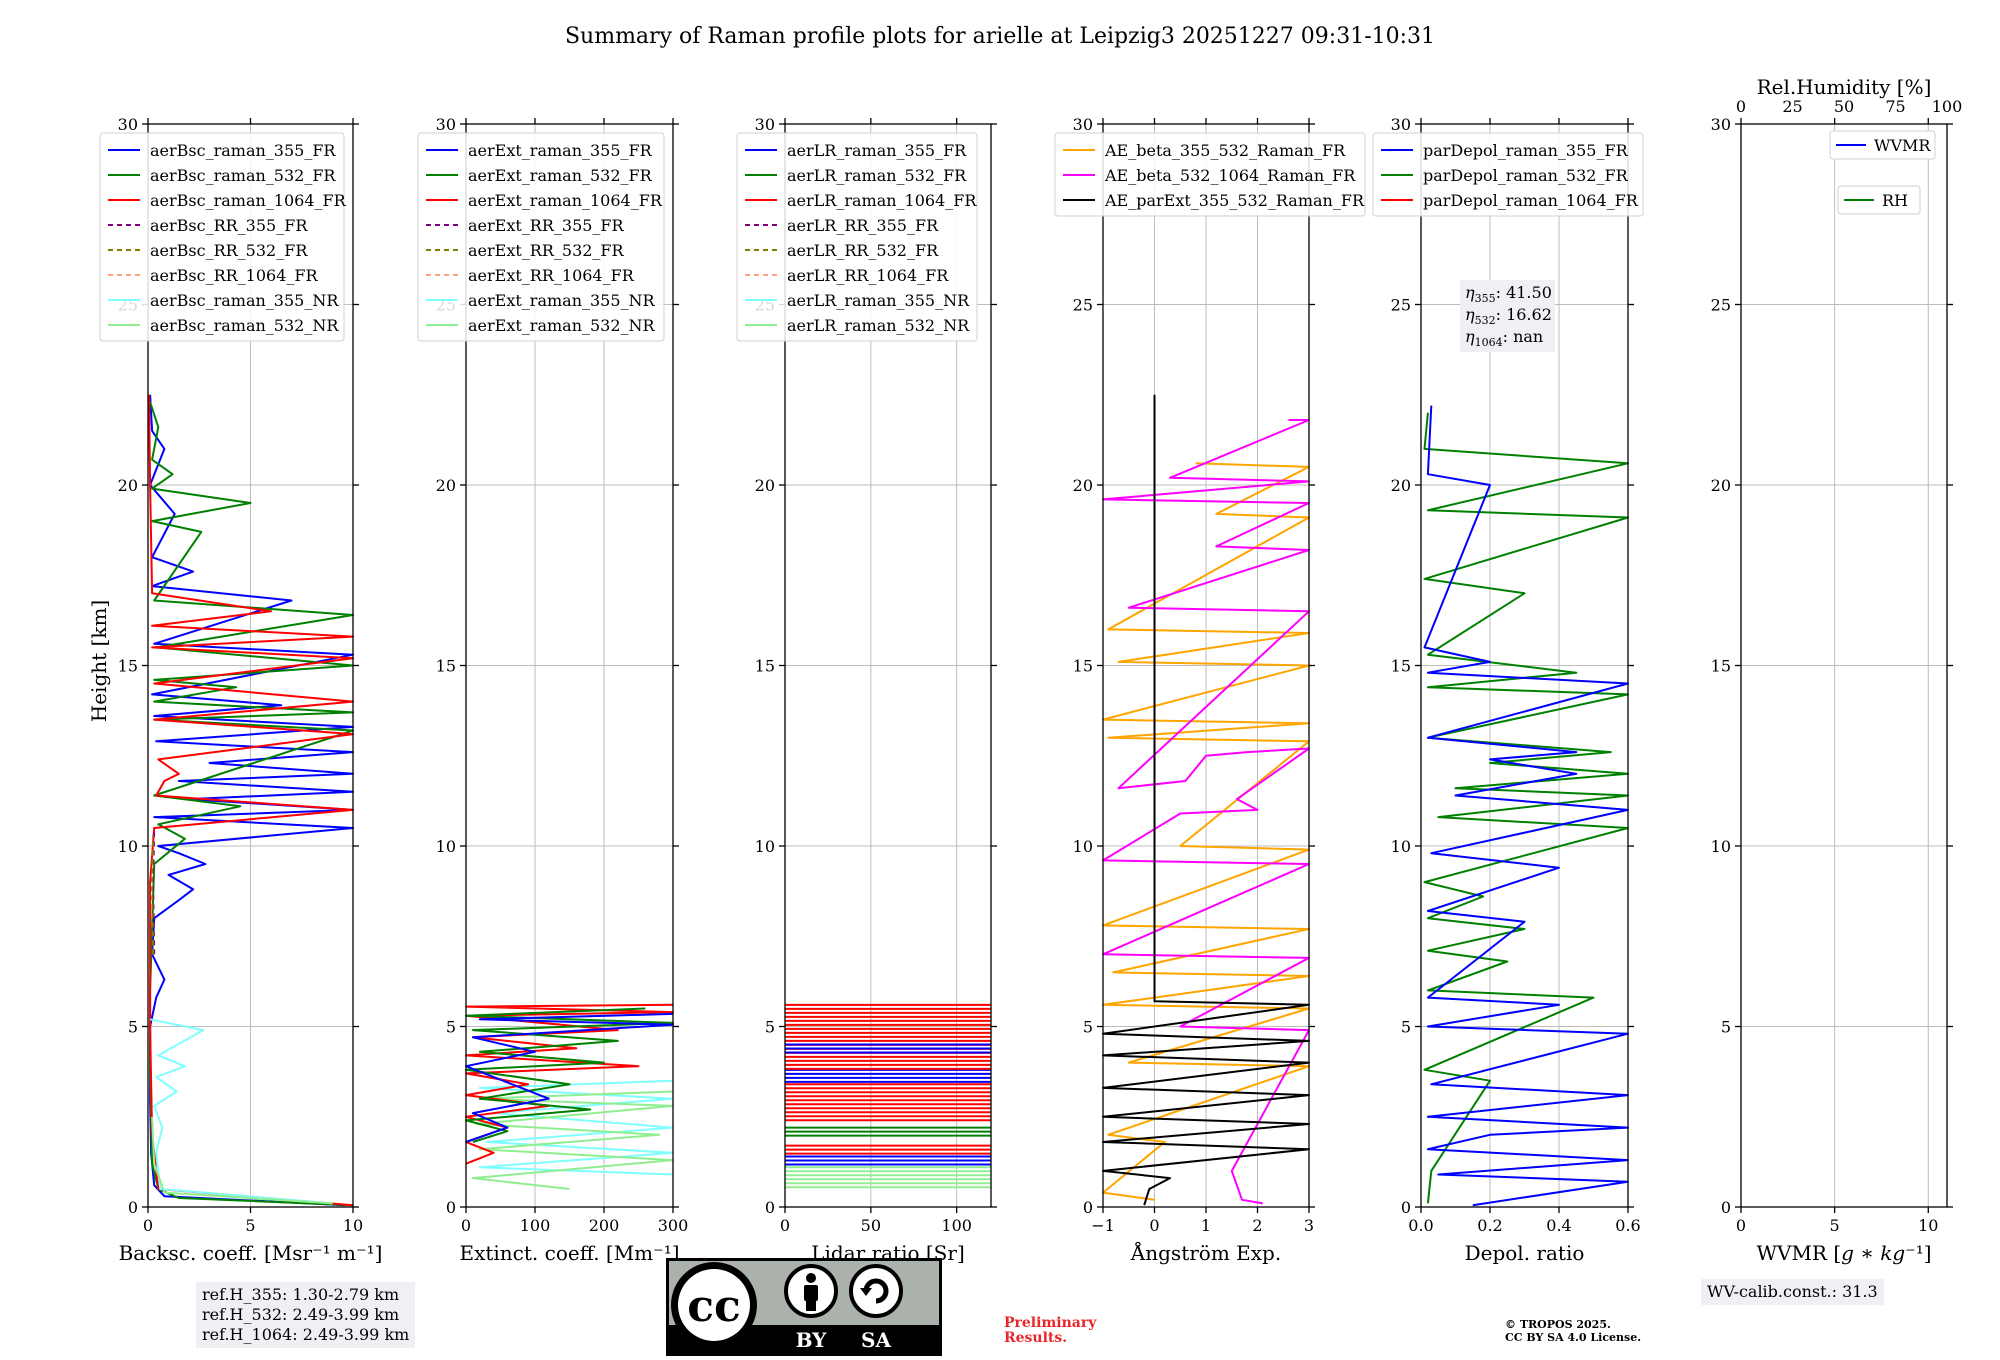  I want to click on eta-line: η532: 16.62, so click(1508, 316).